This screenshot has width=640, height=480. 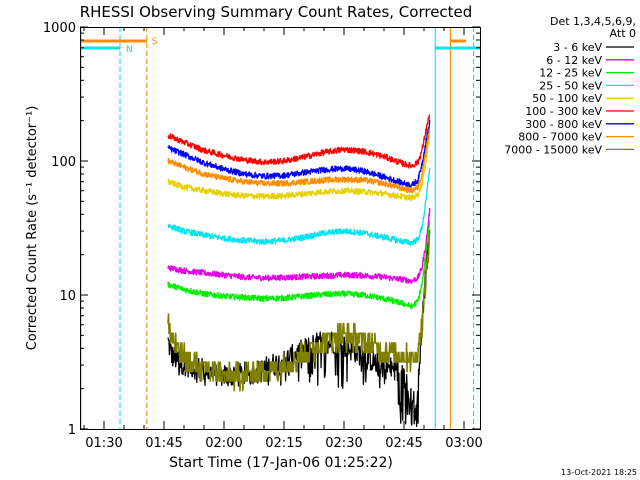 I want to click on x-axis-label: Start Time (17-Jan-06 01:25:22), so click(x=281, y=463).